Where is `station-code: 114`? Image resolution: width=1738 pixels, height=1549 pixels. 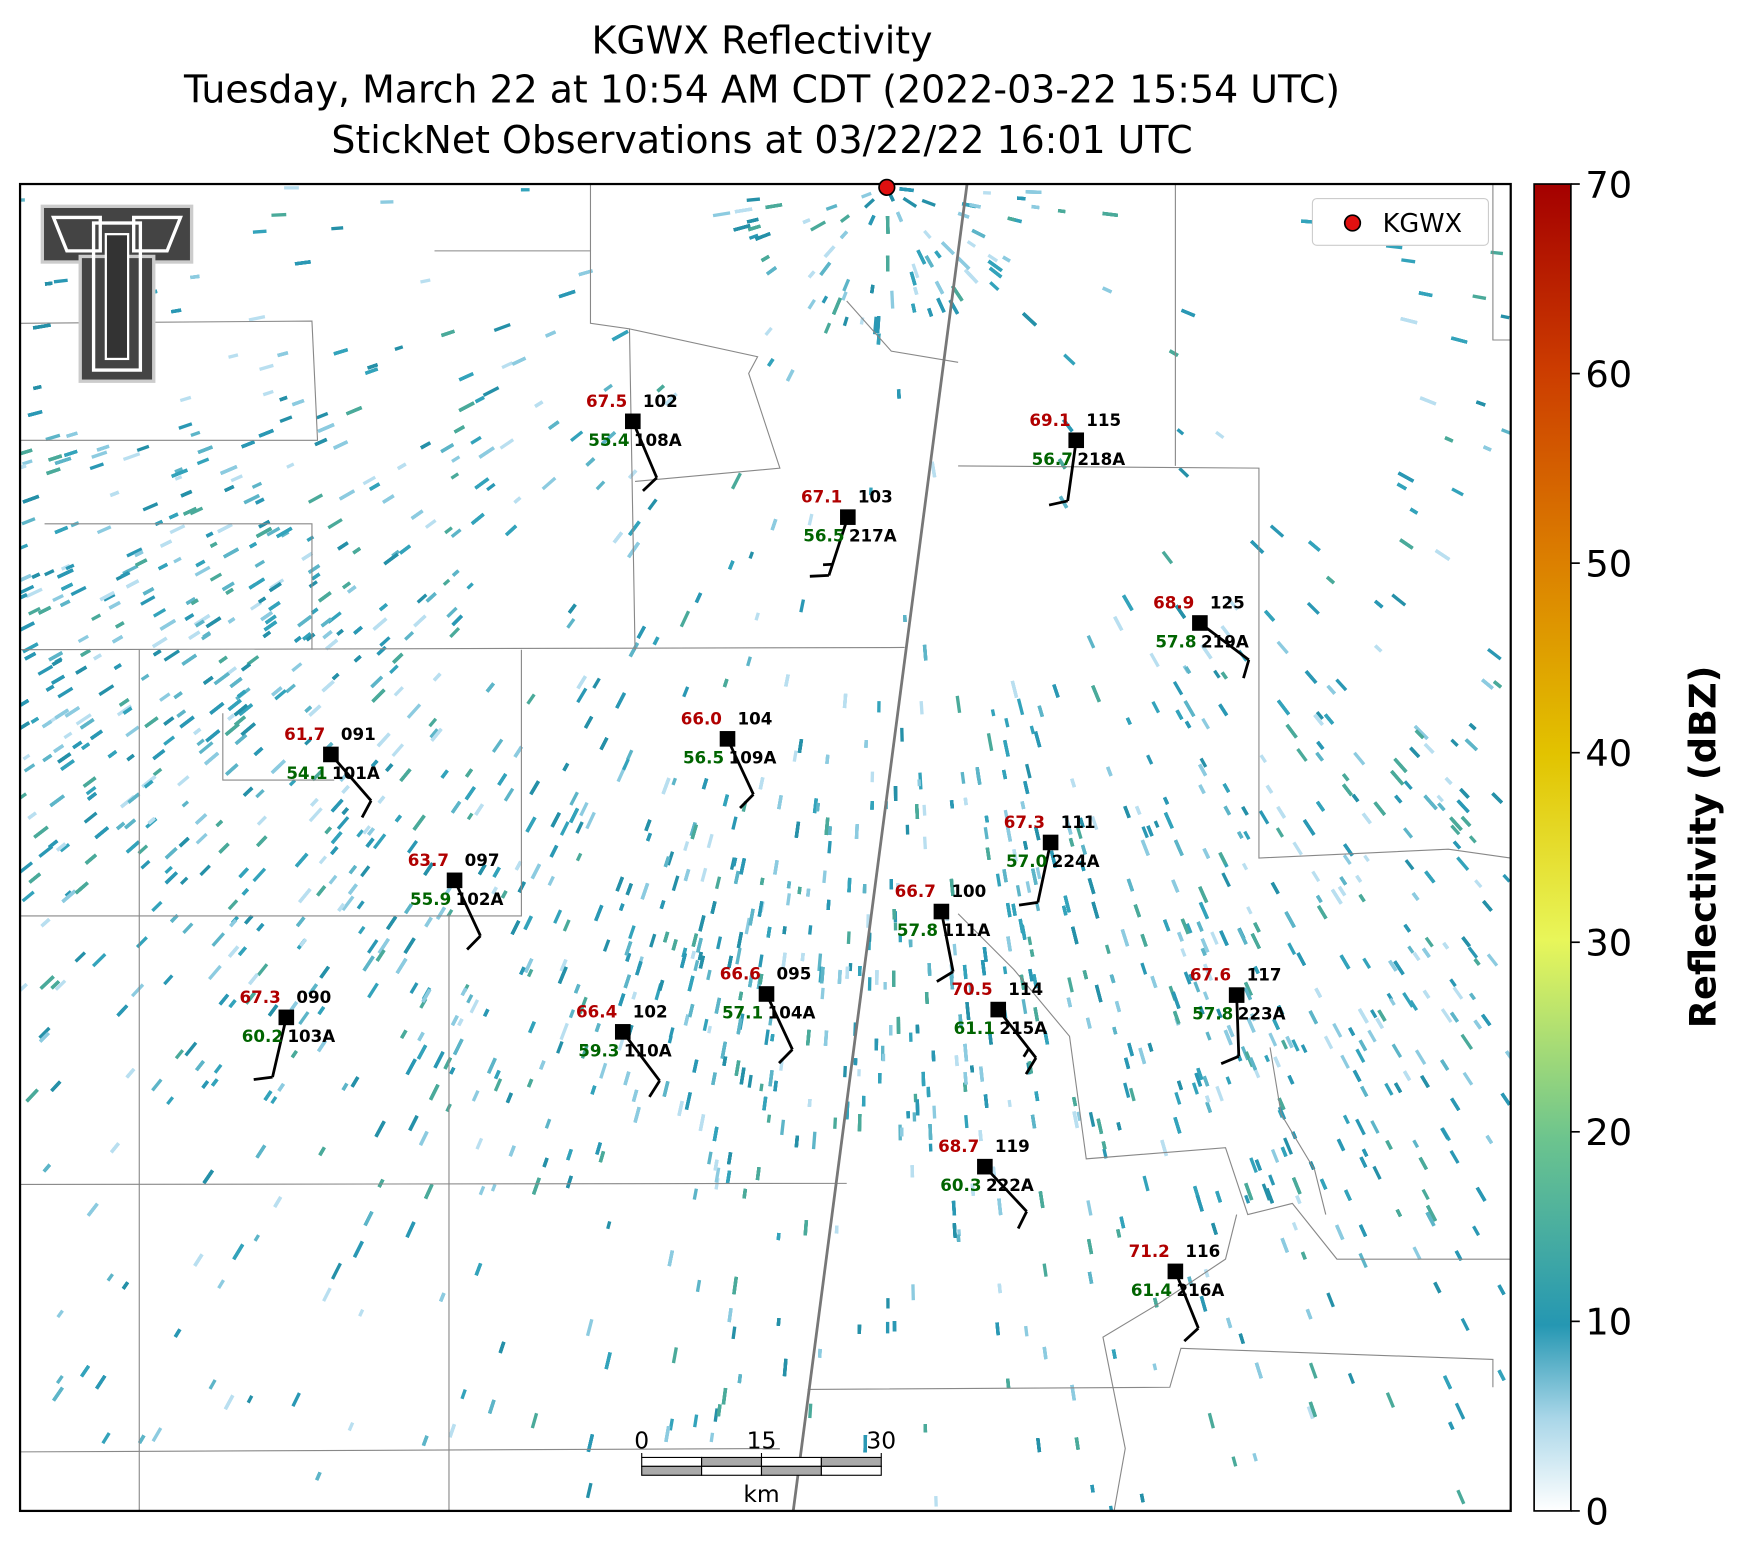 station-code: 114 is located at coordinates (1025, 989).